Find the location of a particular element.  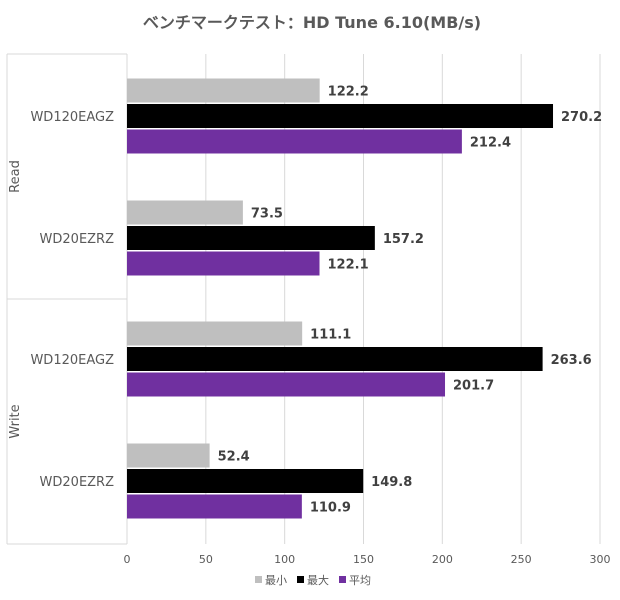

data-label: 110.9 is located at coordinates (330, 508).